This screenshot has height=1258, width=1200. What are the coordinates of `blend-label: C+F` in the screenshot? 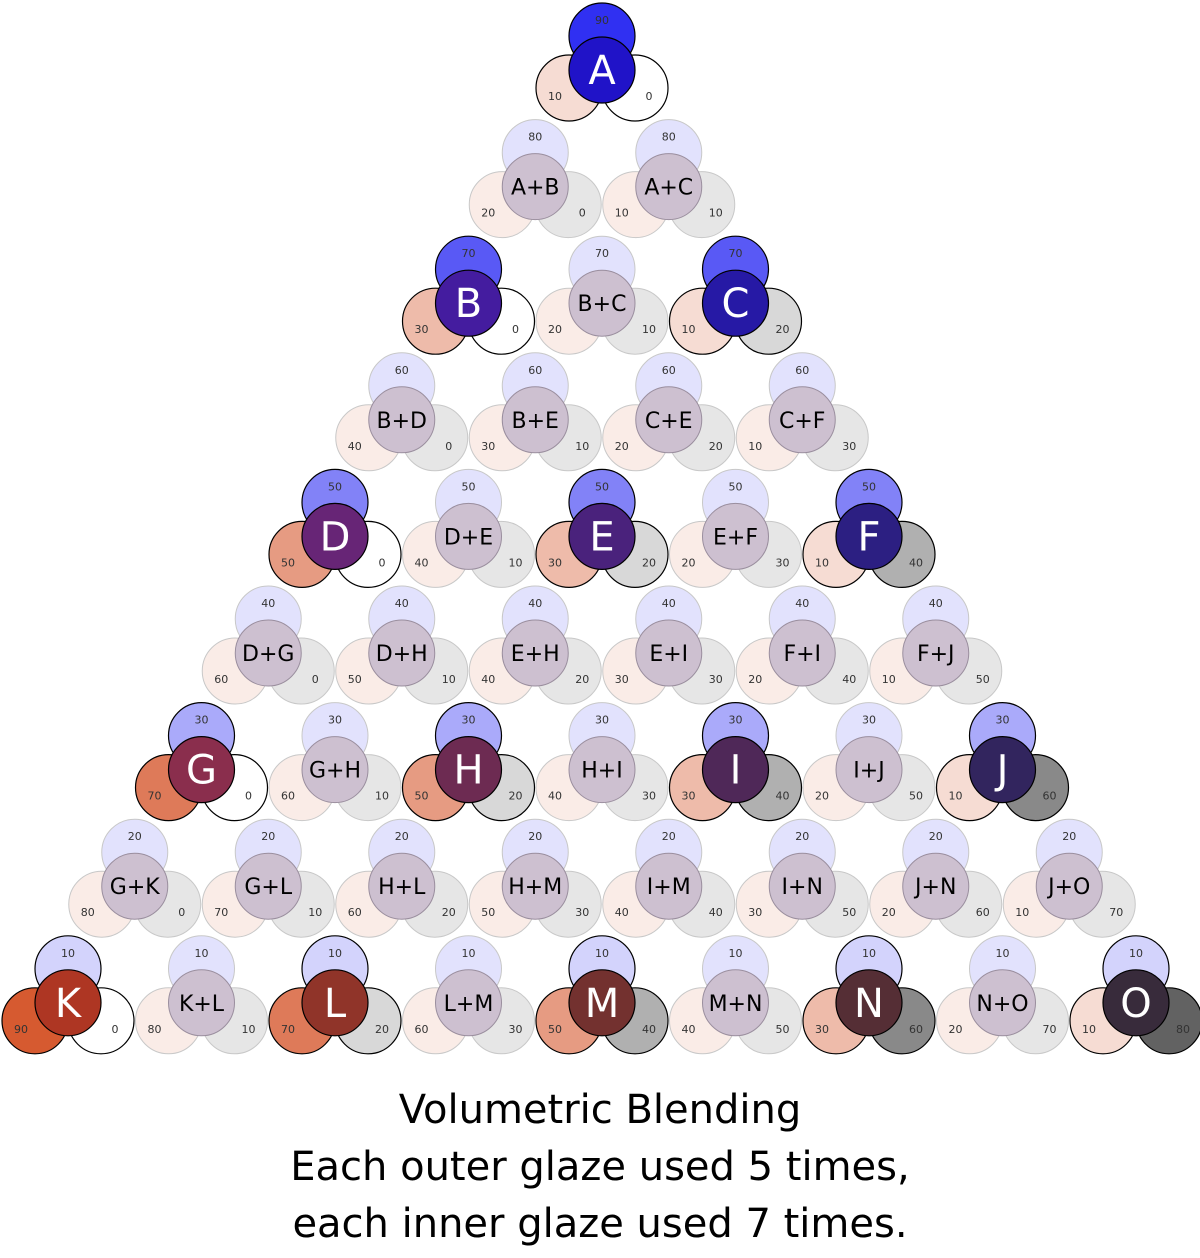 It's located at (802, 421).